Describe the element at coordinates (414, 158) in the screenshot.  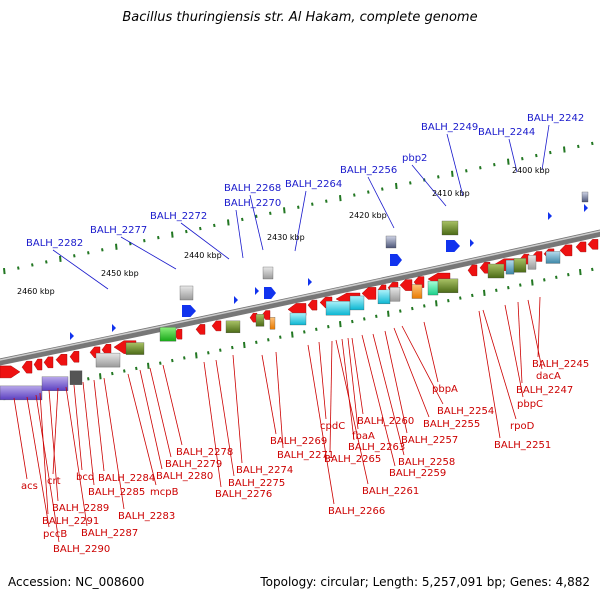
I see `gene-label-top: pbp2` at that location.